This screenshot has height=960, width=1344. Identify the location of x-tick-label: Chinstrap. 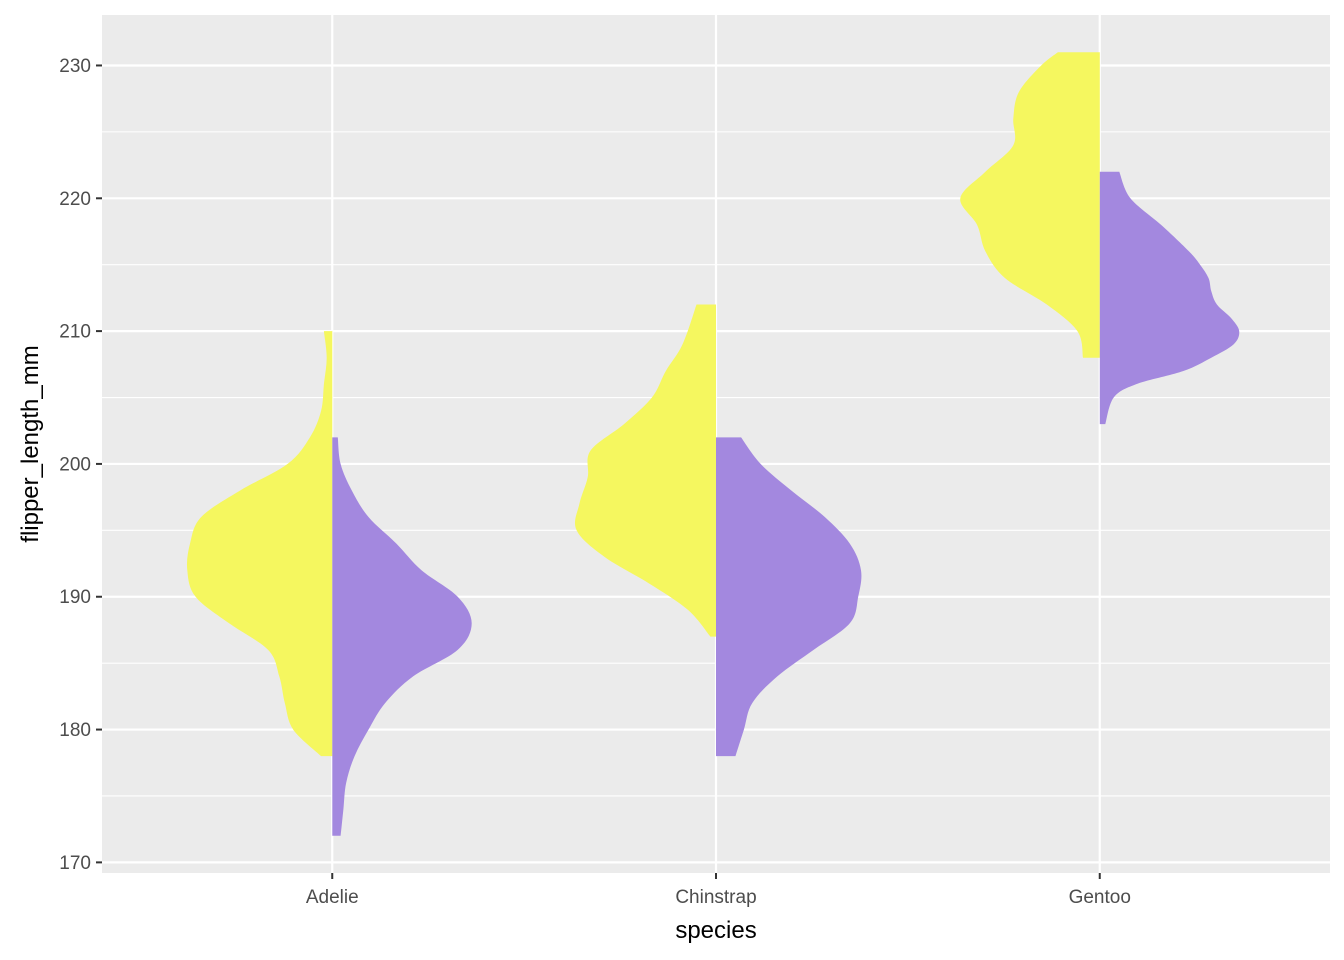
(715, 897).